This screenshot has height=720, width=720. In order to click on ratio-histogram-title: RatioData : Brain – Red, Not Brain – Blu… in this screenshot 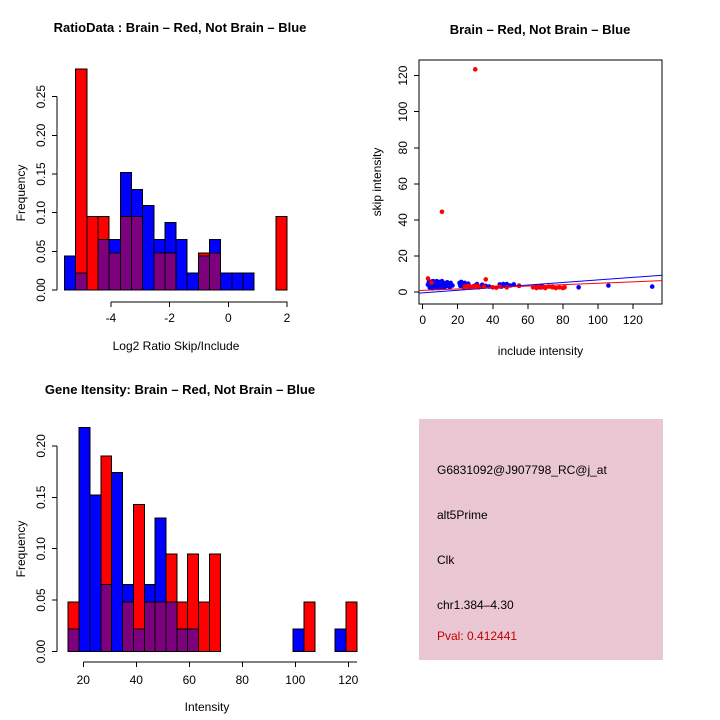, I will do `click(180, 27)`.